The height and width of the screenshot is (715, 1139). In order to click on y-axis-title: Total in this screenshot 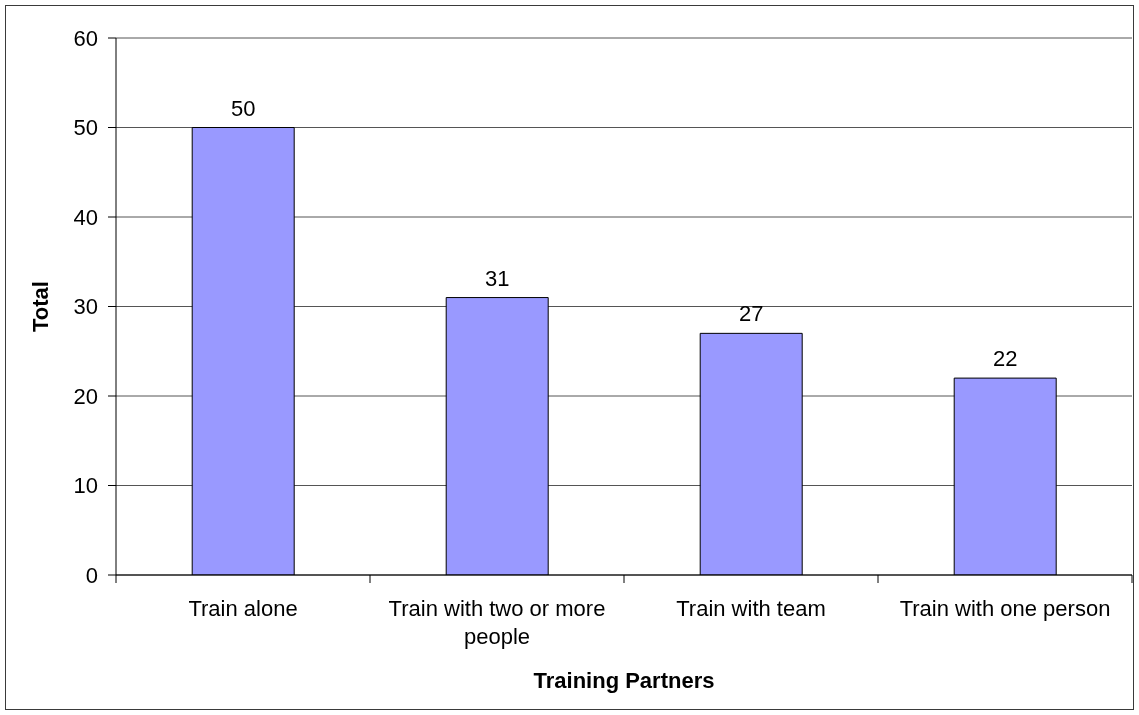, I will do `click(39, 306)`.